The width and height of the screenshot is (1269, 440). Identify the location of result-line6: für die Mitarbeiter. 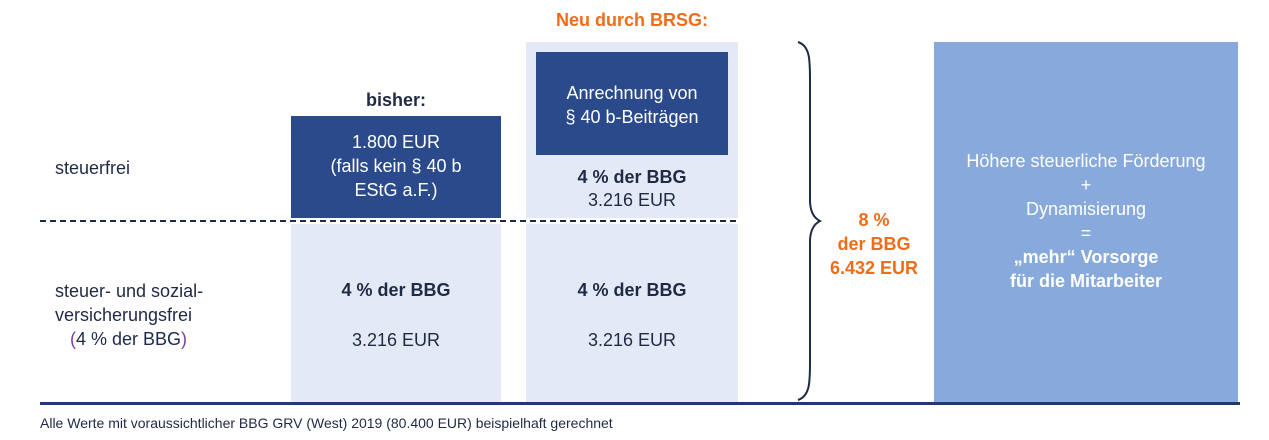
(1086, 281).